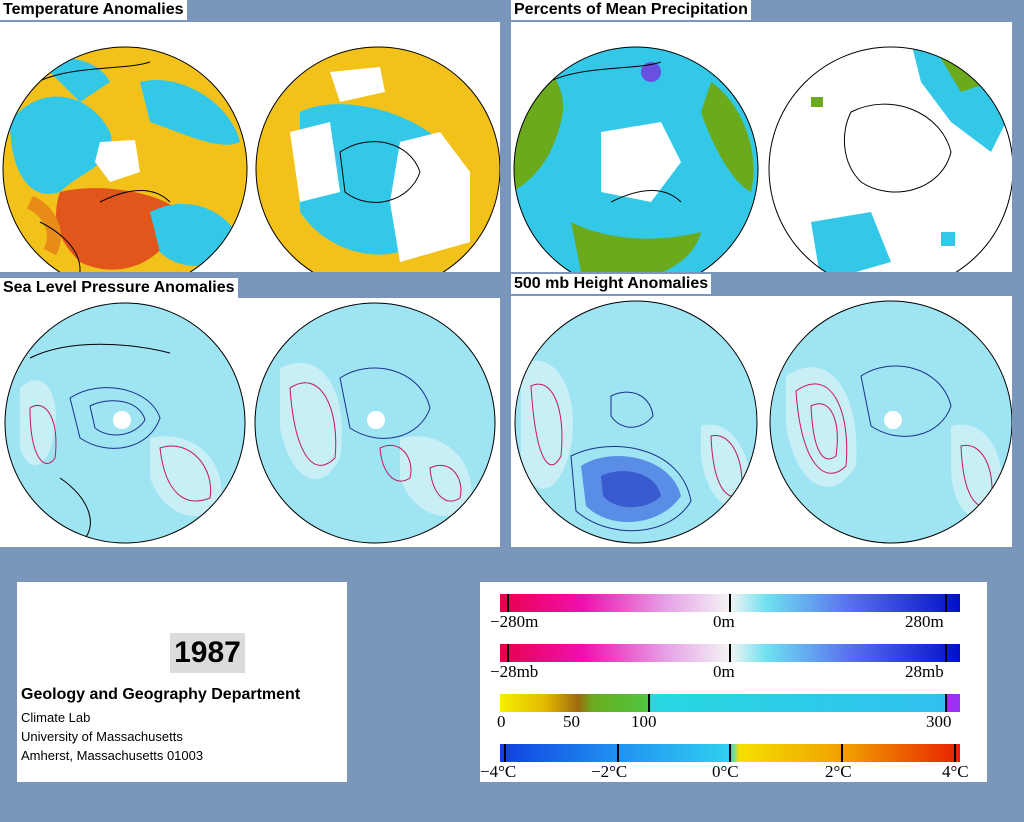 The image size is (1024, 822). I want to click on height-label-max: 280m, so click(924, 621).